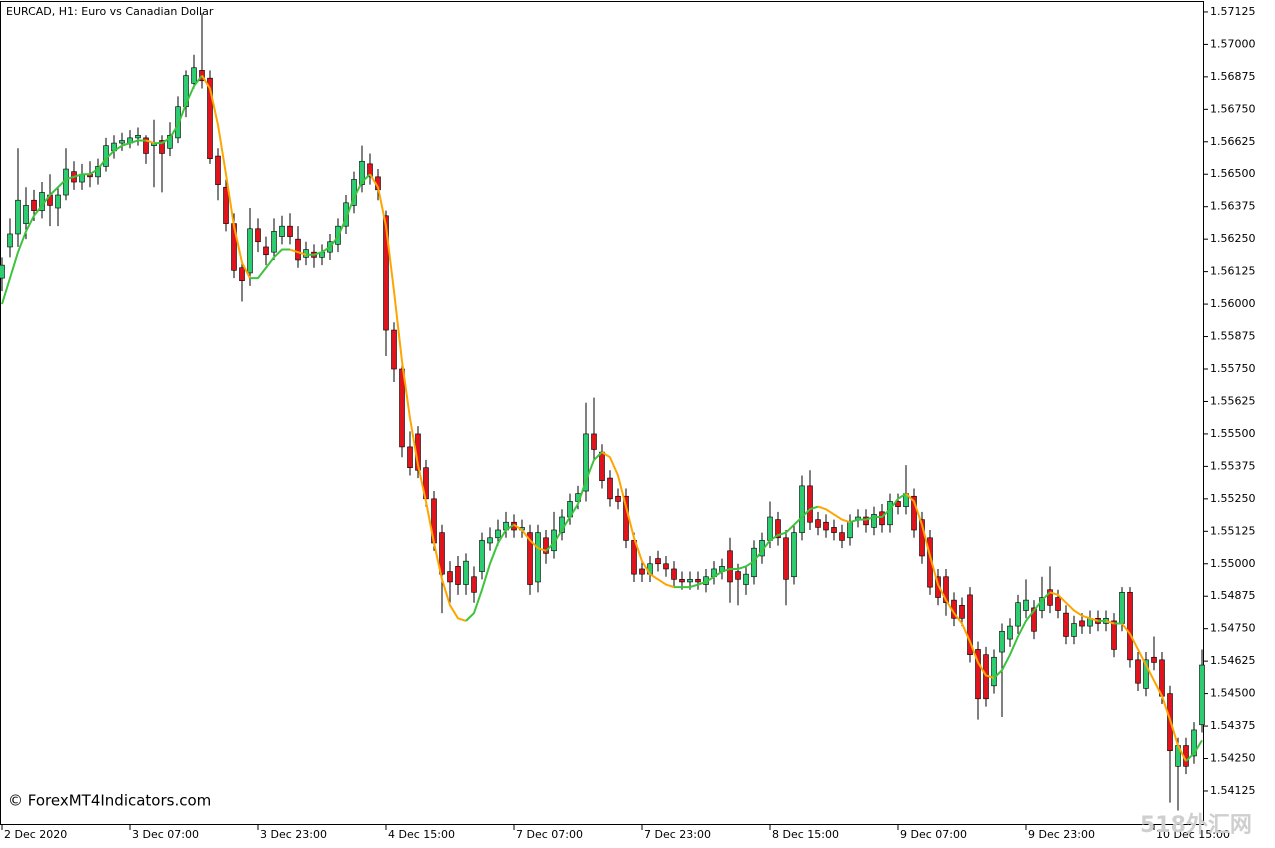  Describe the element at coordinates (1233, 303) in the screenshot. I see `y-tick-label: 1.56000` at that location.